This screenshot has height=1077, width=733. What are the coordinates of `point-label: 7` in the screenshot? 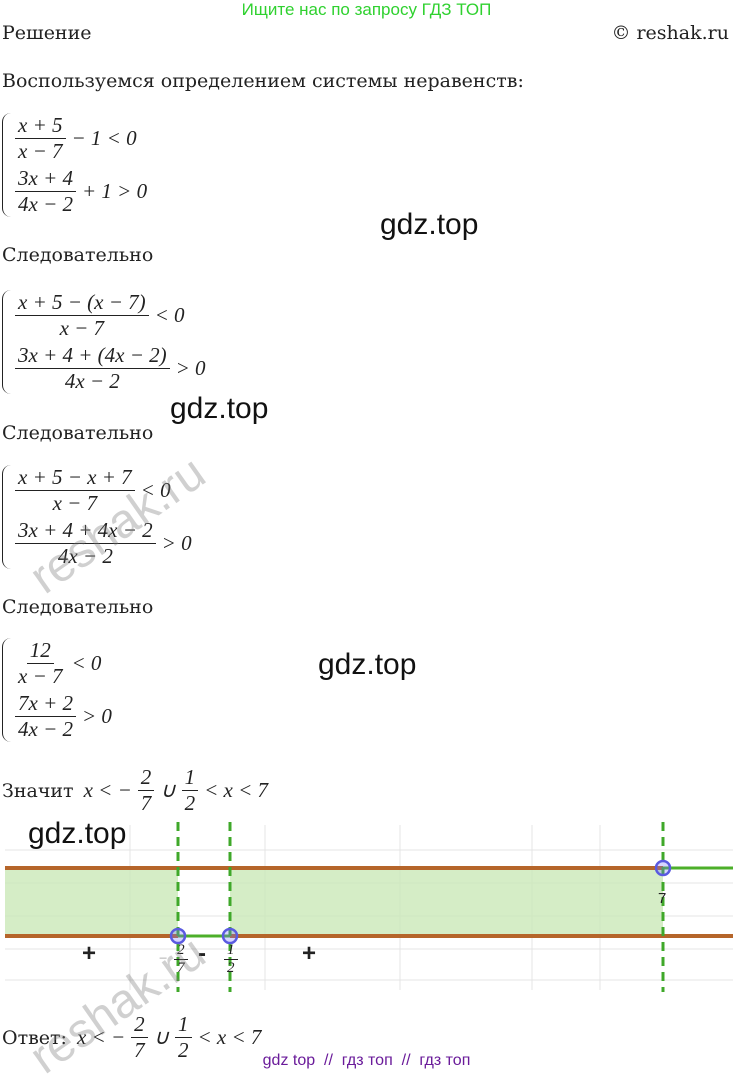 It's located at (662, 898).